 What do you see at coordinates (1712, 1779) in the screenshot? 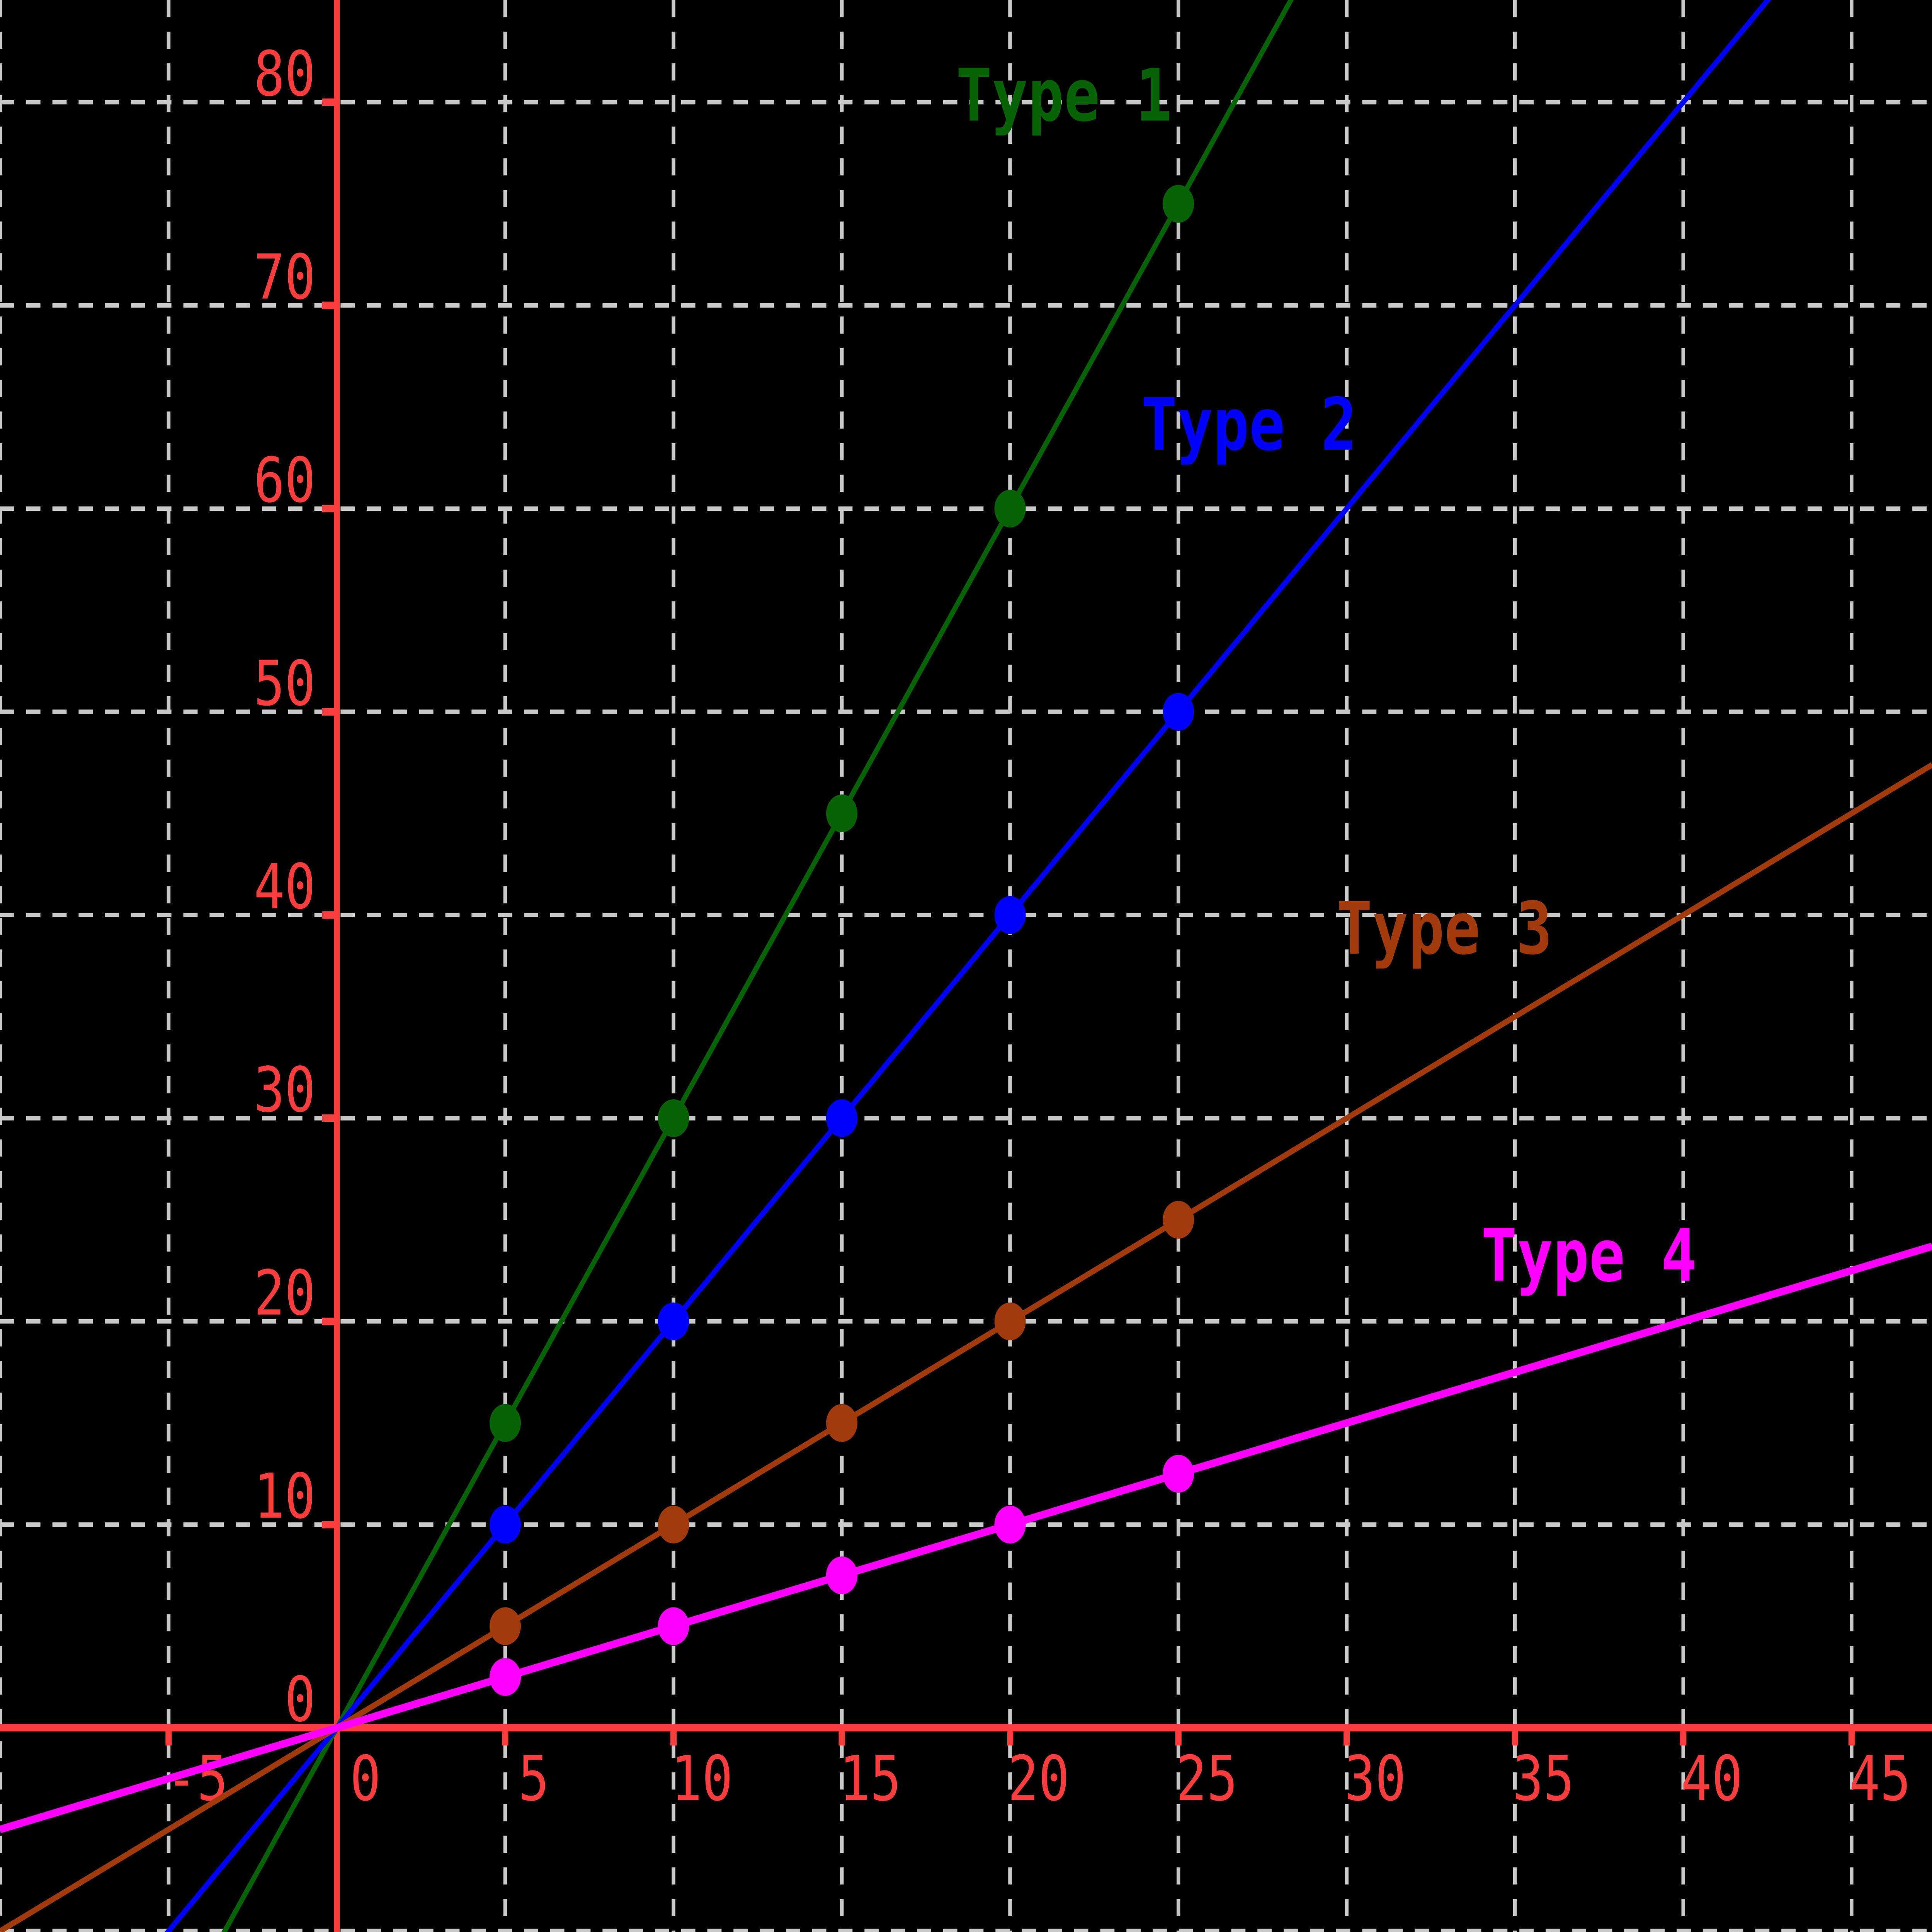
I see `x-tick-label-40: 40` at bounding box center [1712, 1779].